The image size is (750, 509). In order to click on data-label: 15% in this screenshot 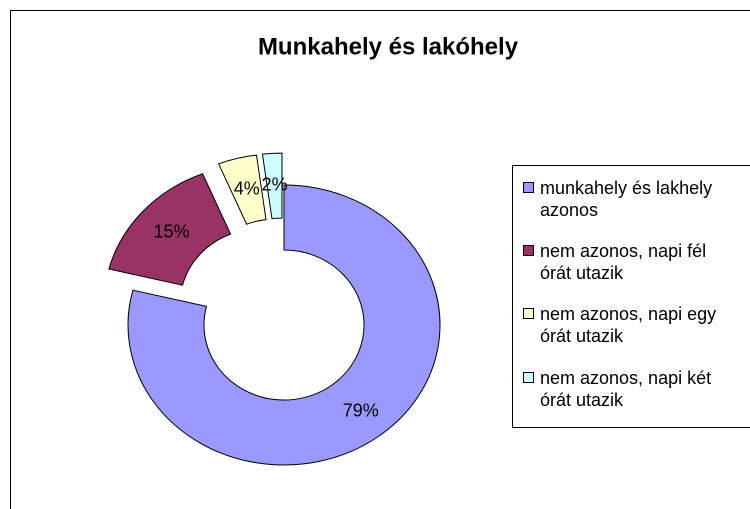, I will do `click(171, 231)`.